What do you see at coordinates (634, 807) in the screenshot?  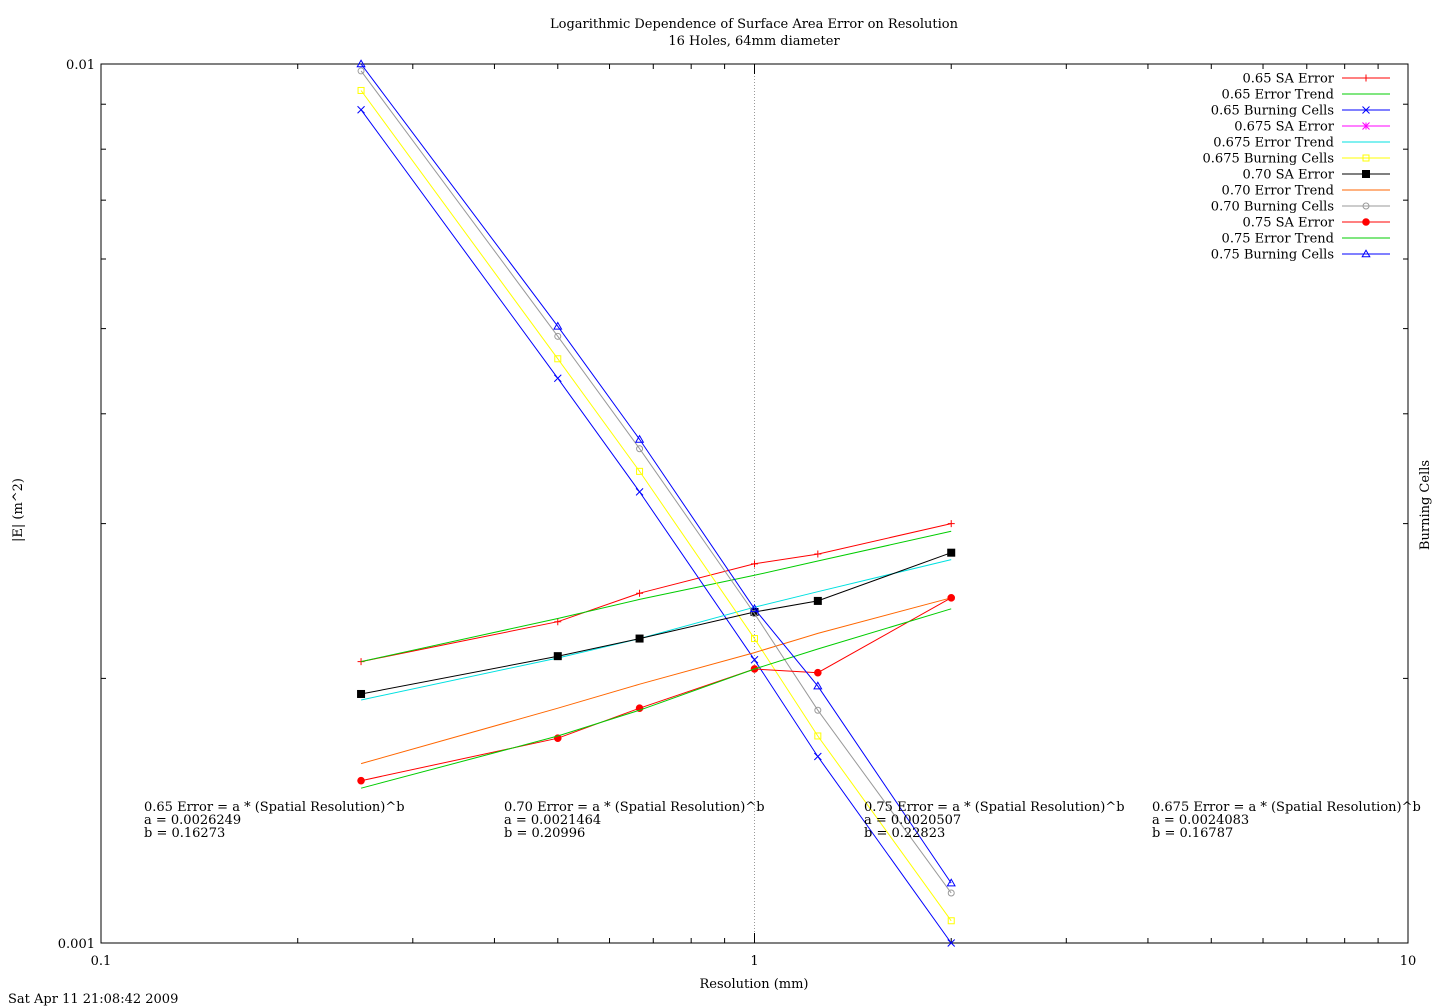 I see `annotation-line: 0.70 Error = a * (Spatial Resolution)^b` at bounding box center [634, 807].